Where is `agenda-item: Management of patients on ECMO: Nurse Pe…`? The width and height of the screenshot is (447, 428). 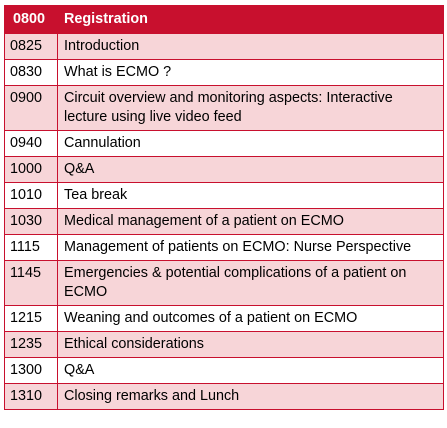 agenda-item: Management of patients on ECMO: Nurse Pe… is located at coordinates (250, 247).